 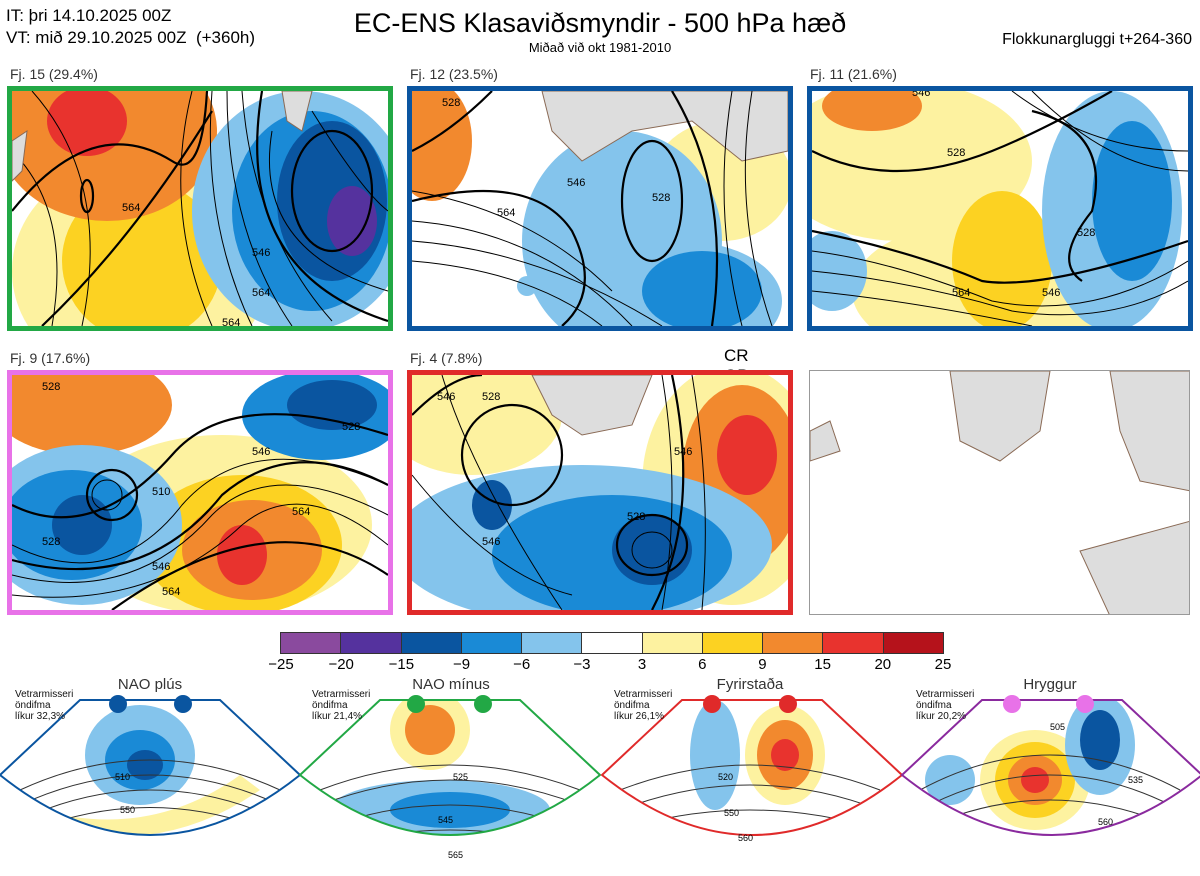 I want to click on cluster-map-3: 546 528 528 564 546, so click(x=1000, y=208).